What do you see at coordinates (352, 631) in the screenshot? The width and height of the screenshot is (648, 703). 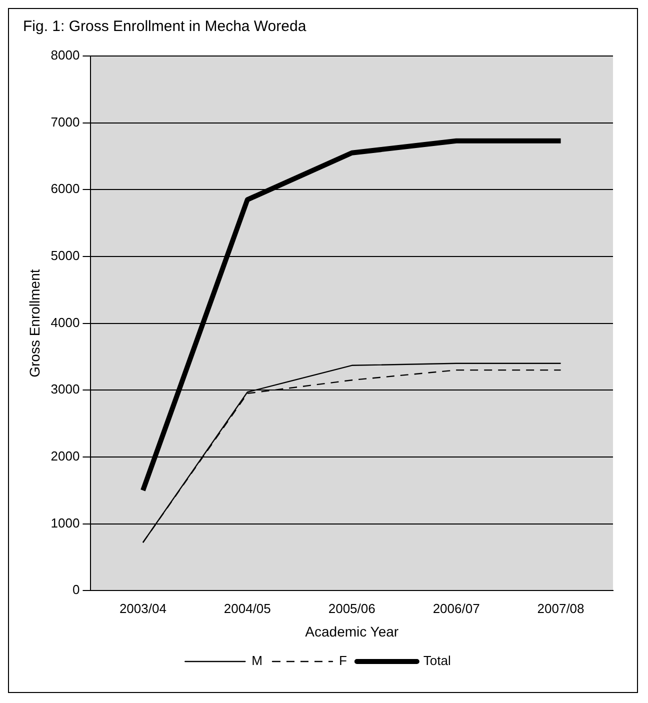 I see `x-axis-title: Academic Year` at bounding box center [352, 631].